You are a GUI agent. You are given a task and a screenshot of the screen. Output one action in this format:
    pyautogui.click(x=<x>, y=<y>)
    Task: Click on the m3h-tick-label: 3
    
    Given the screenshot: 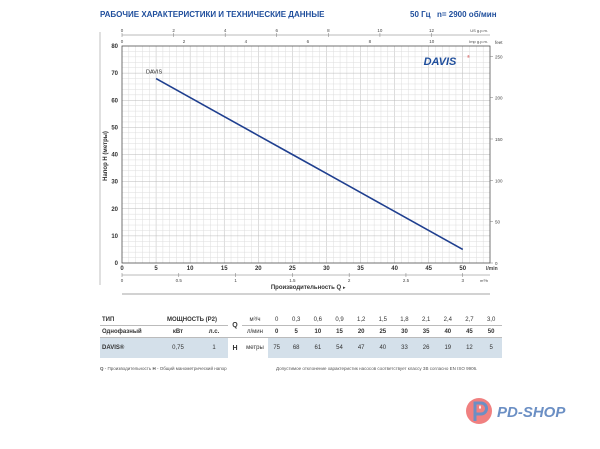 What is the action you would take?
    pyautogui.click(x=462, y=280)
    